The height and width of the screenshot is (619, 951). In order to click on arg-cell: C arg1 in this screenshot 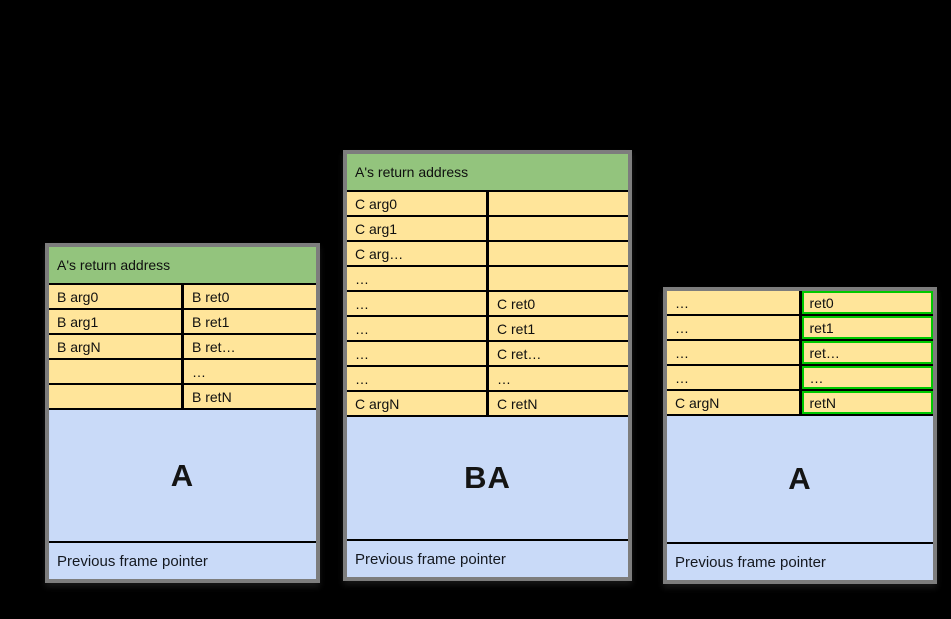, I will do `click(416, 228)`.